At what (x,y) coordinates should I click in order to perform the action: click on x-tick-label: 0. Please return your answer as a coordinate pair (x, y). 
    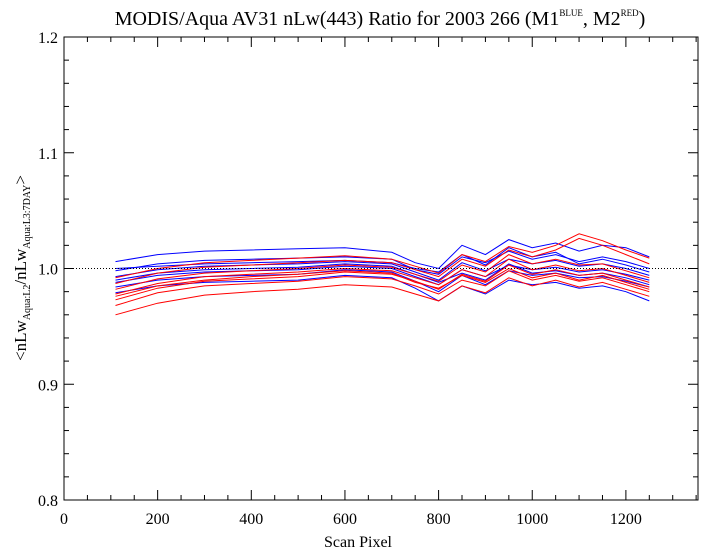
    Looking at the image, I should click on (64, 519).